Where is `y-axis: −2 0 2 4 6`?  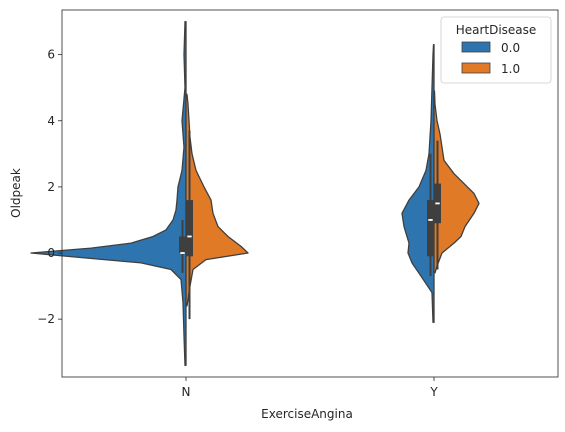 y-axis: −2 0 2 4 6 is located at coordinates (49, 187).